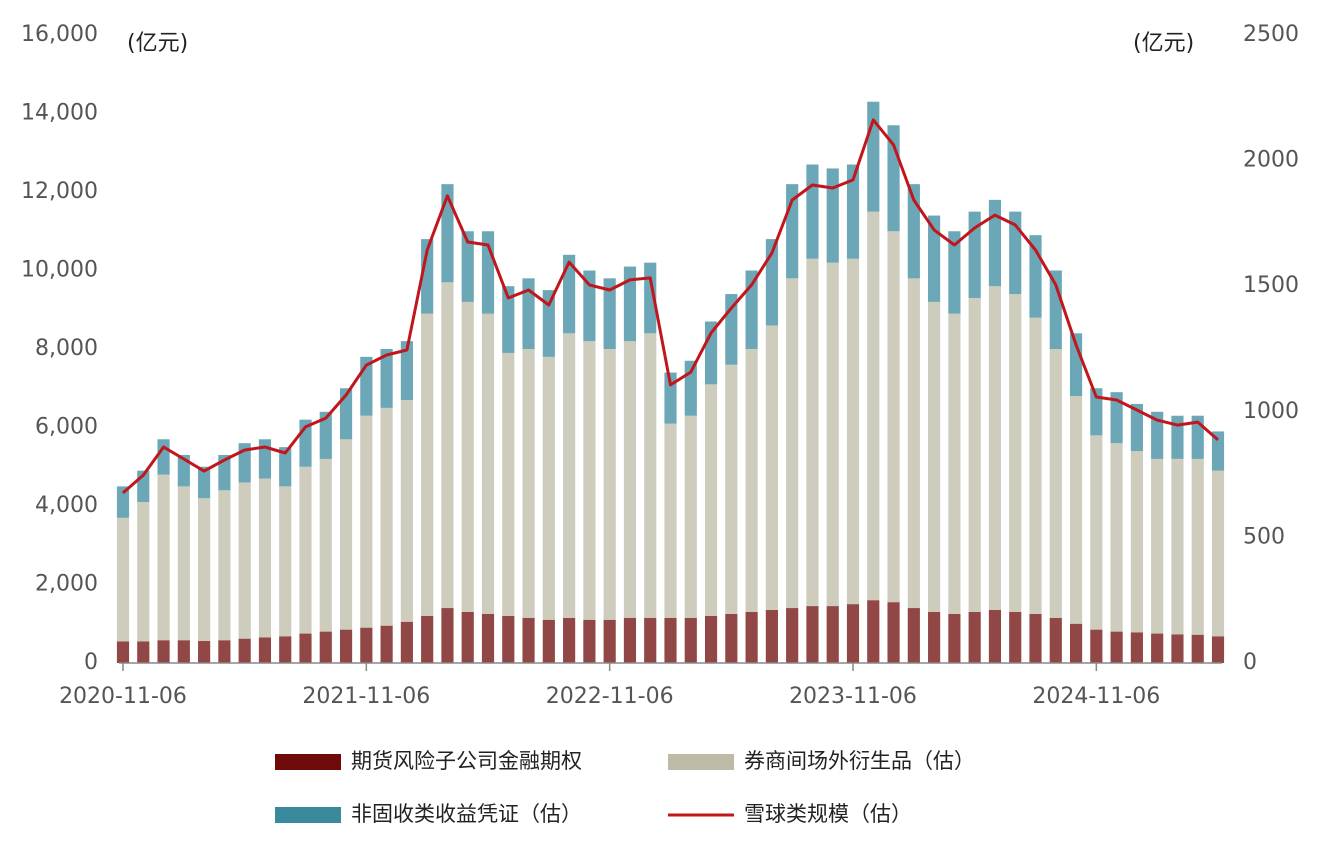 Image resolution: width=1317 pixels, height=843 pixels. What do you see at coordinates (66, 427) in the screenshot?
I see `y-tick-label: 6,000` at bounding box center [66, 427].